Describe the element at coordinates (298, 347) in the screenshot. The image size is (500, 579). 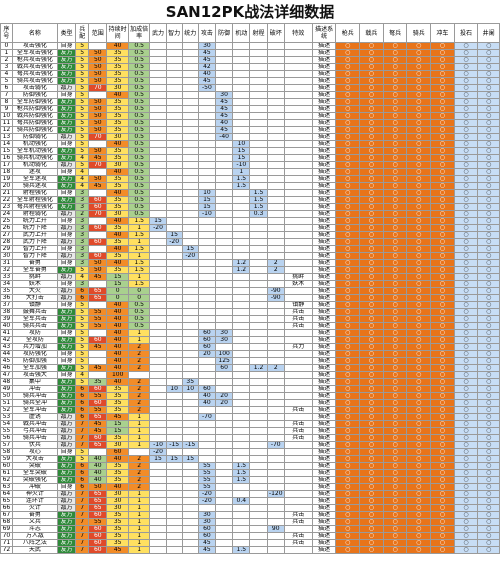
I see `table-cell: 兵力` at that location.